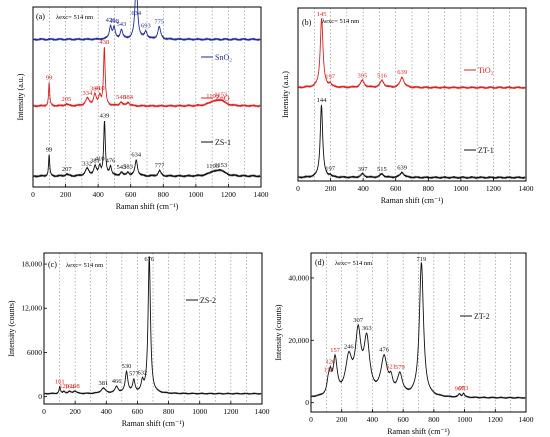  I want to click on y-axis-label: Intensity (counts), so click(278, 332).